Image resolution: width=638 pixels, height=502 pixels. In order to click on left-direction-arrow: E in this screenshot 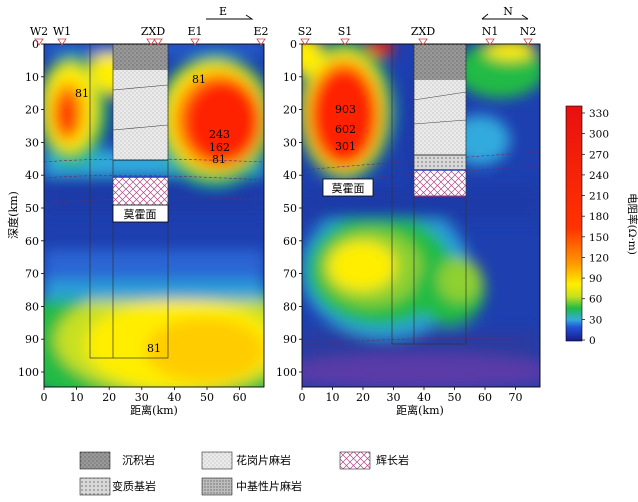, I will do `click(230, 12)`.